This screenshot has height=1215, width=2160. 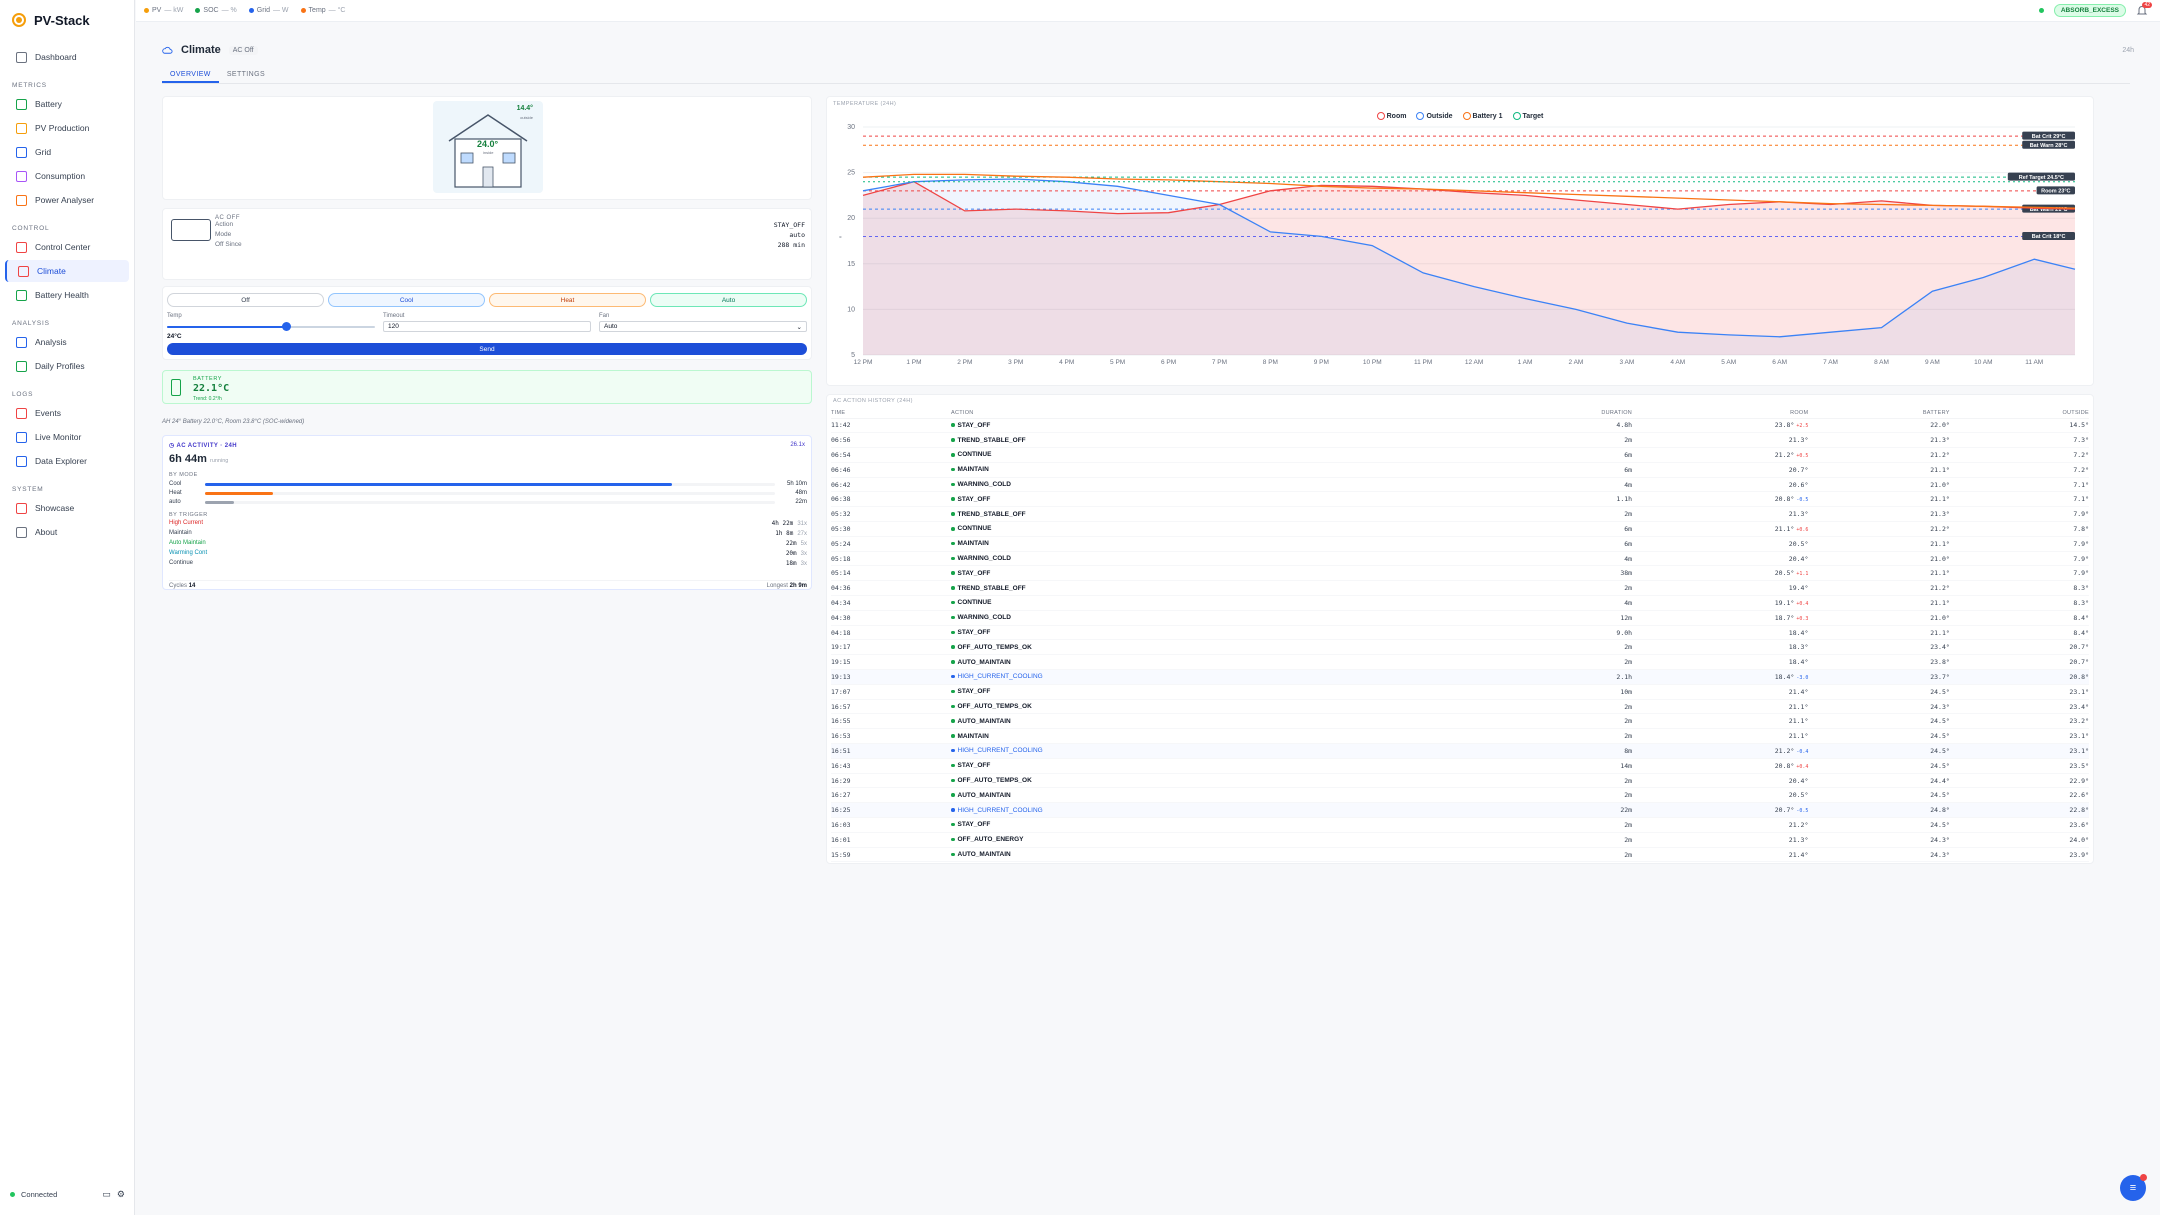 What do you see at coordinates (2089, 10) in the screenshot?
I see `mode-badge: ABSORB_EXCESS` at bounding box center [2089, 10].